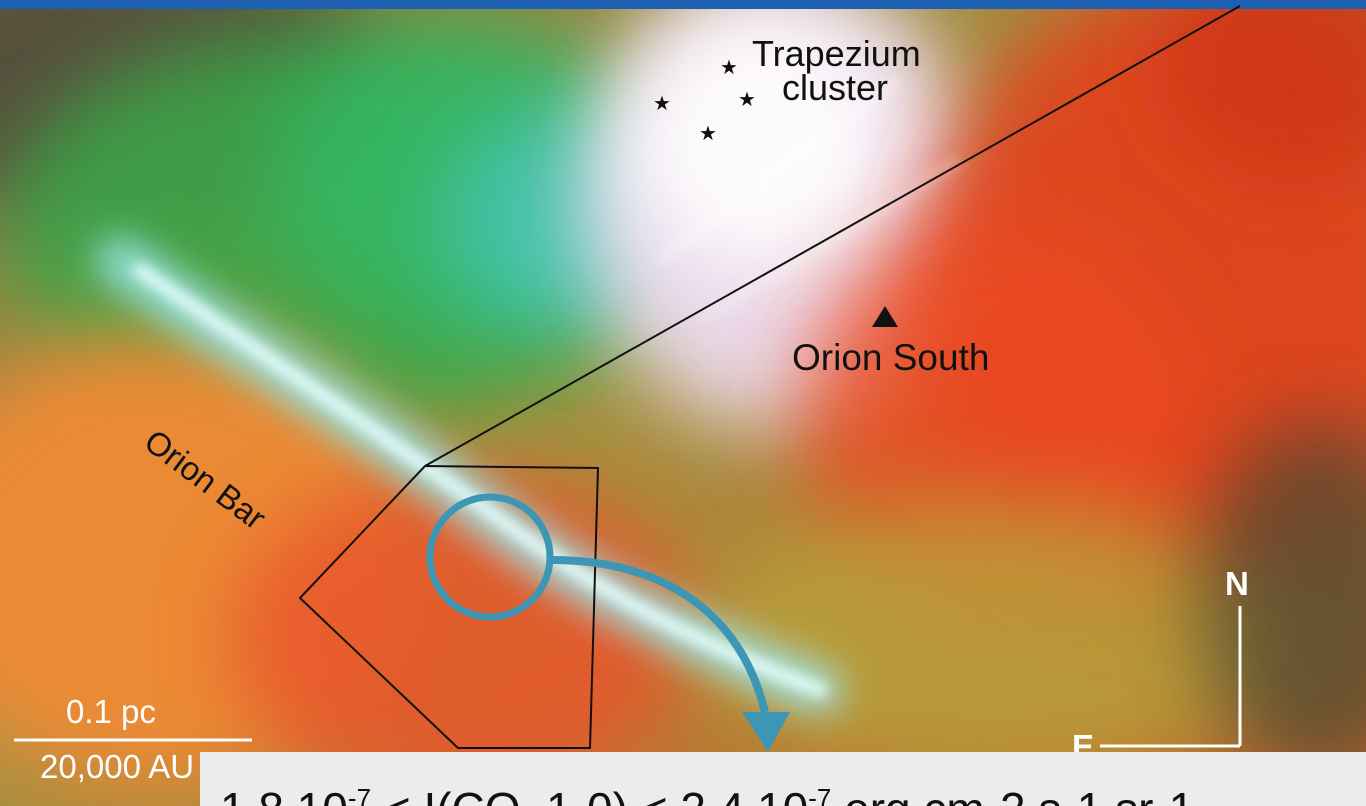 The image size is (1366, 806). I want to click on orion-south-triangle, so click(885, 316).